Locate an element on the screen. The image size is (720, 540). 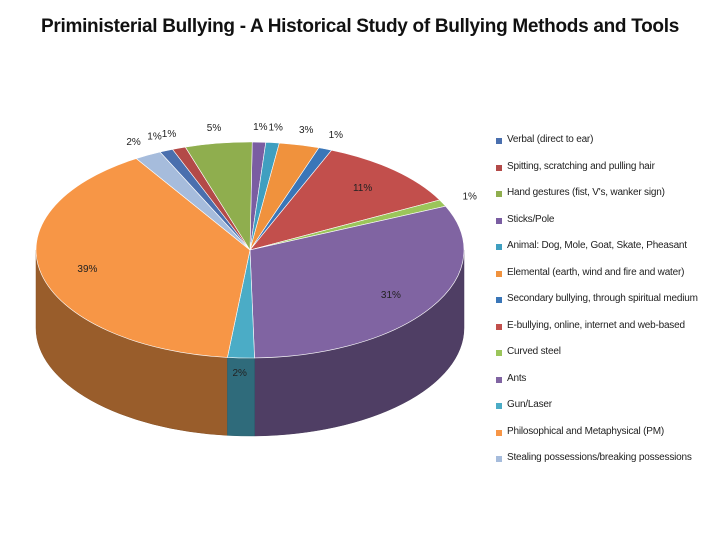
legend-label: Gun/Laser is located at coordinates (529, 404).